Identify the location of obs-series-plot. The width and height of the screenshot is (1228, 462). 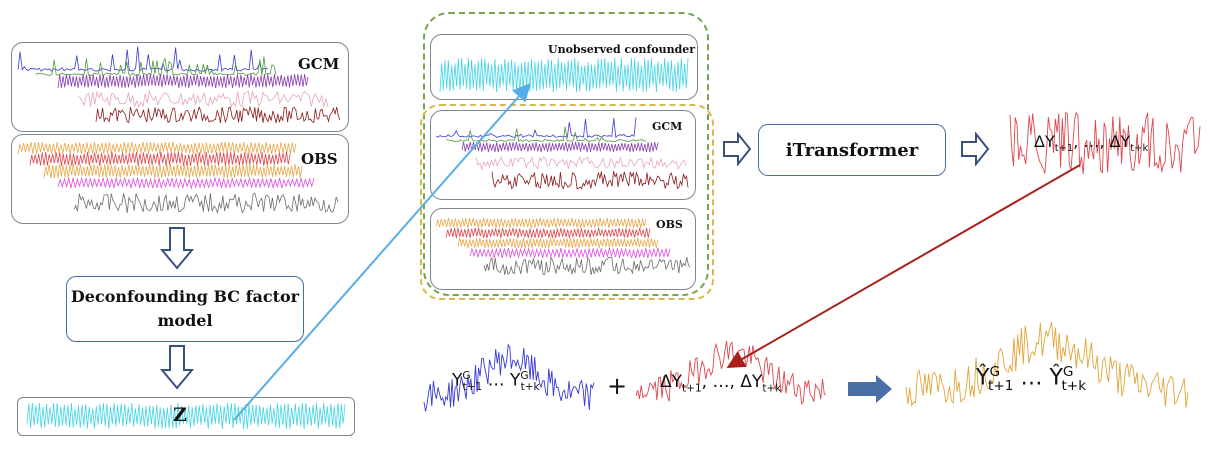
(178, 178).